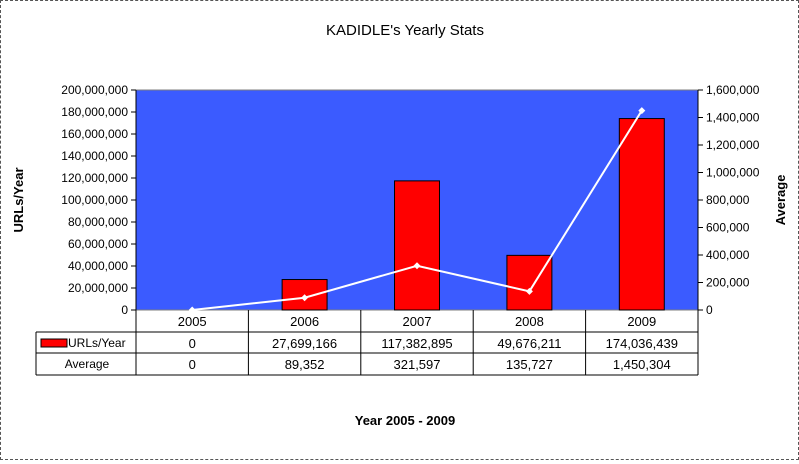 This screenshot has height=464, width=799. Describe the element at coordinates (642, 364) in the screenshot. I see `table-cell-value: 1,450,304` at that location.